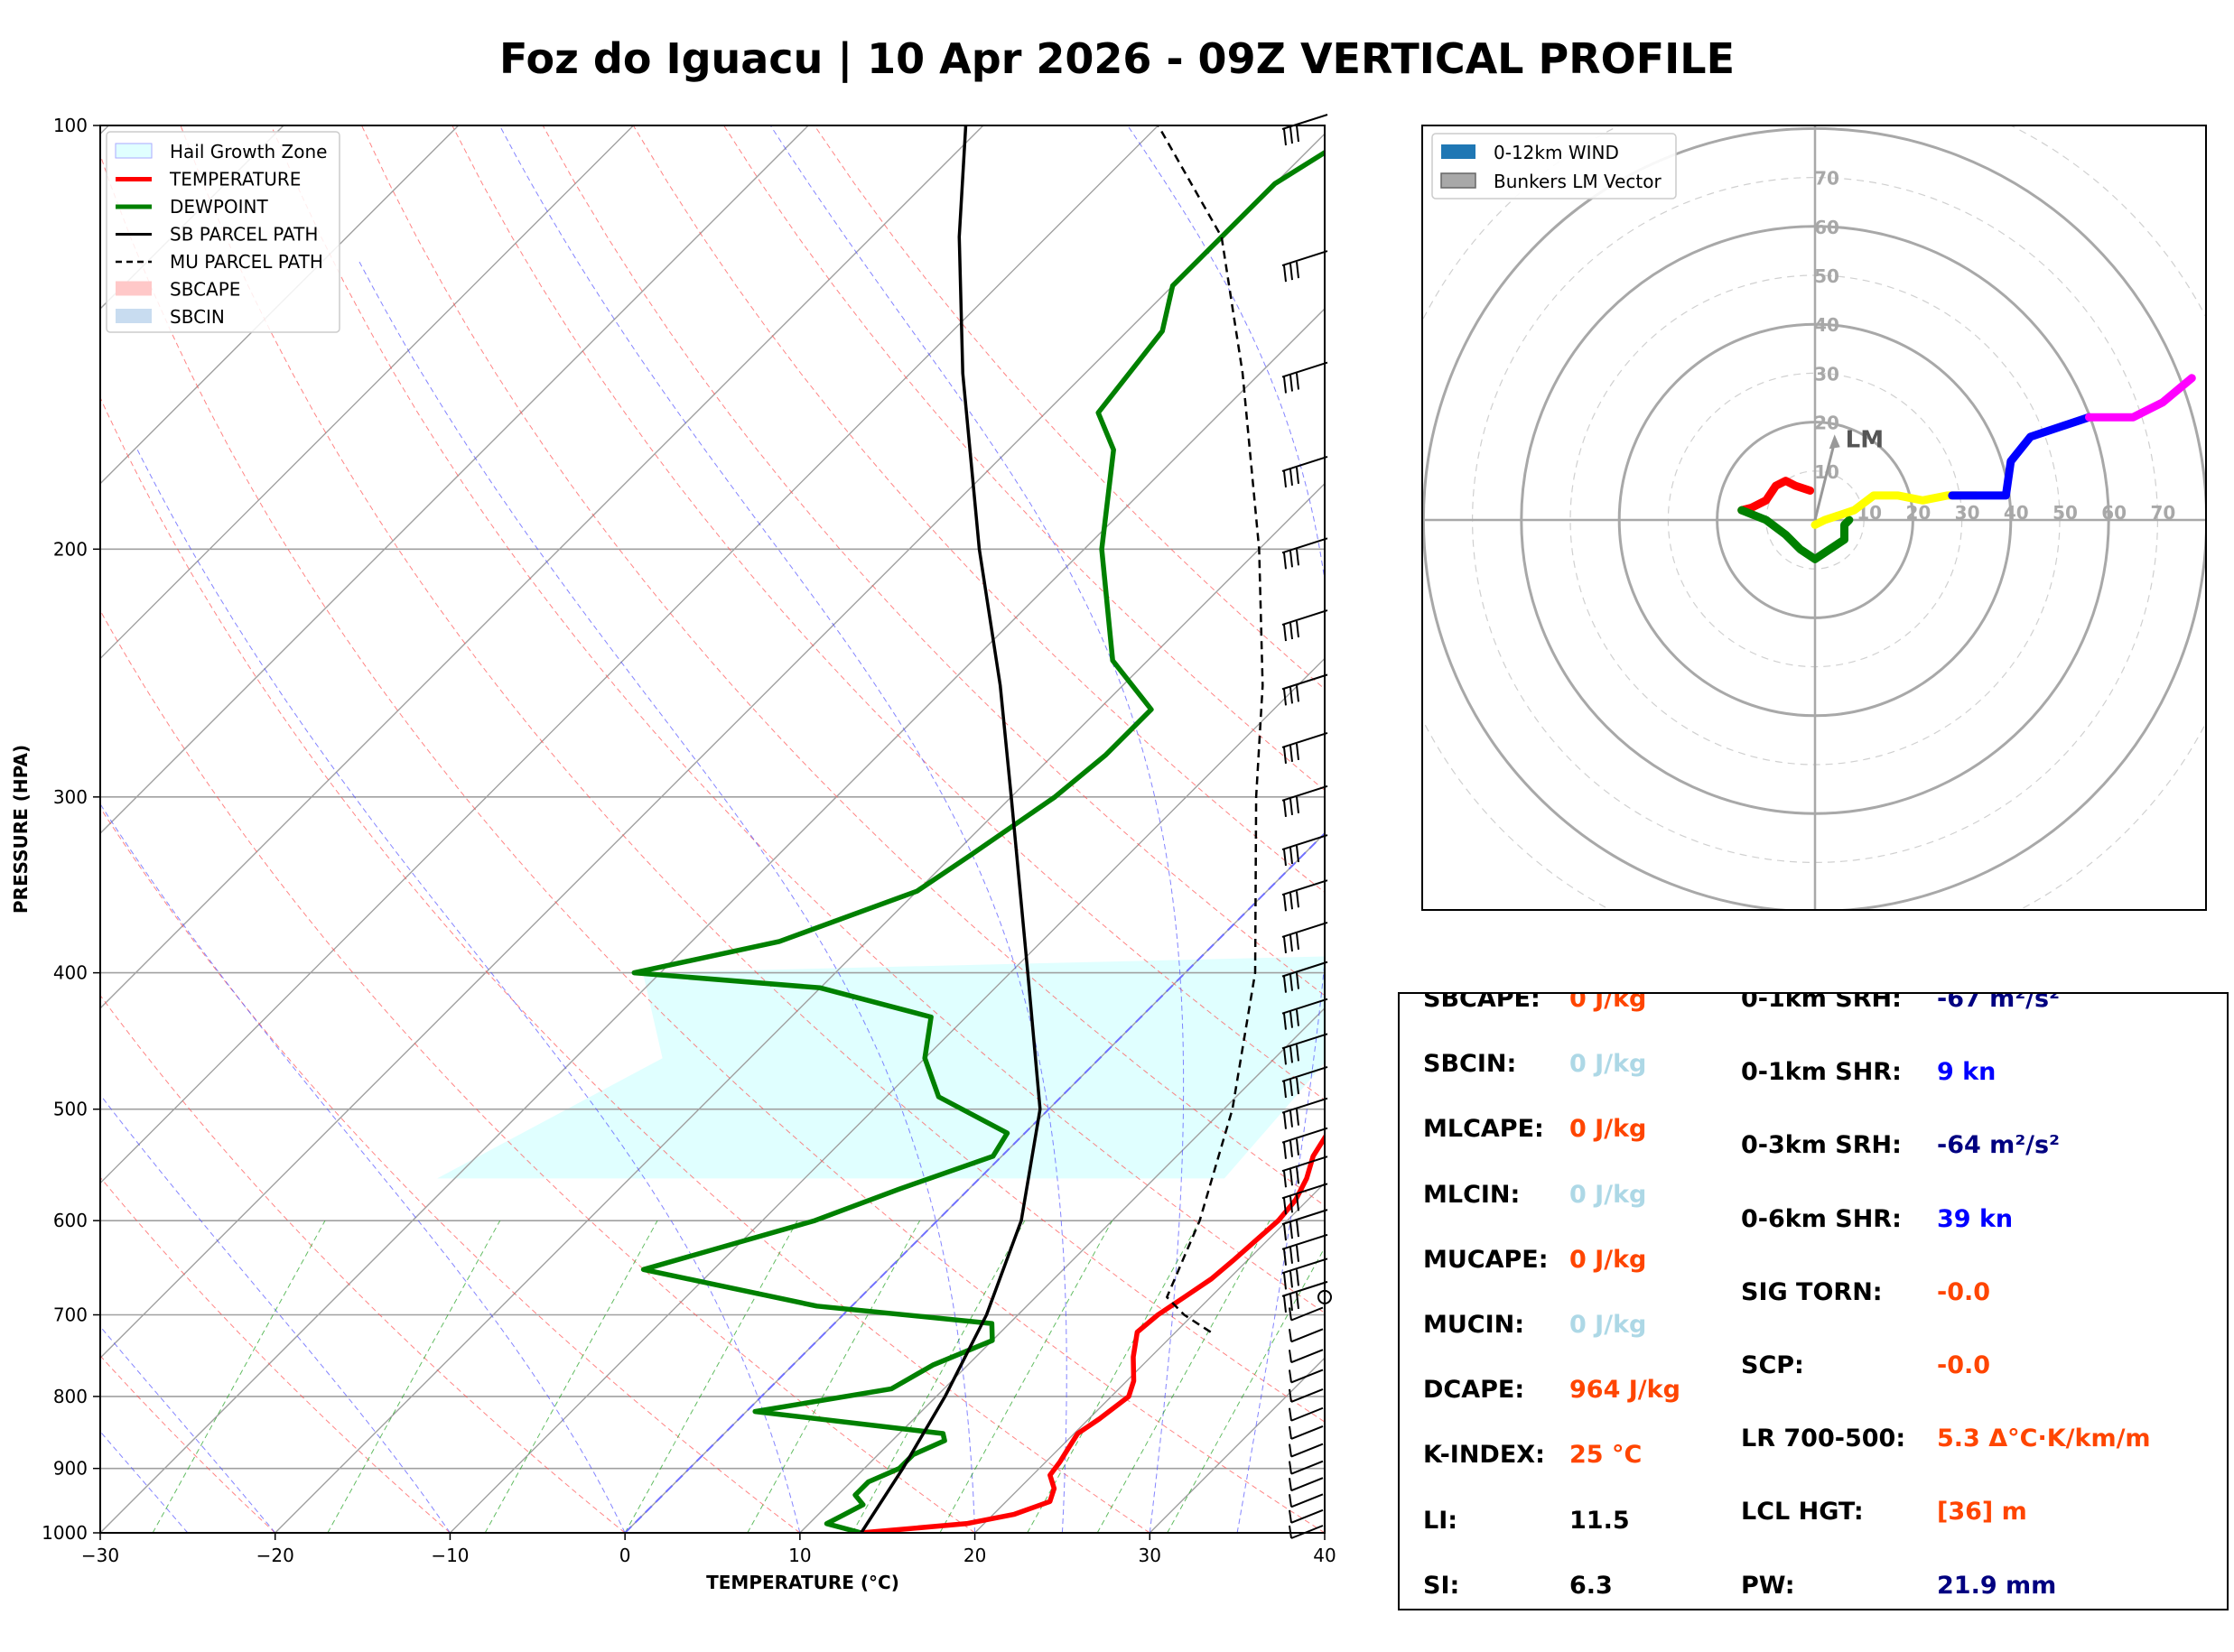  What do you see at coordinates (1591, 1585) in the screenshot?
I see `index-value: 6.3` at bounding box center [1591, 1585].